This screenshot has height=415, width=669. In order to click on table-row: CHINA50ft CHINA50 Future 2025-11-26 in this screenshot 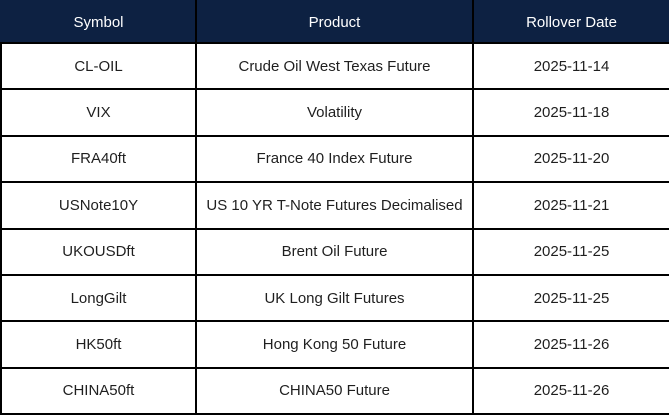, I will do `click(334, 390)`.